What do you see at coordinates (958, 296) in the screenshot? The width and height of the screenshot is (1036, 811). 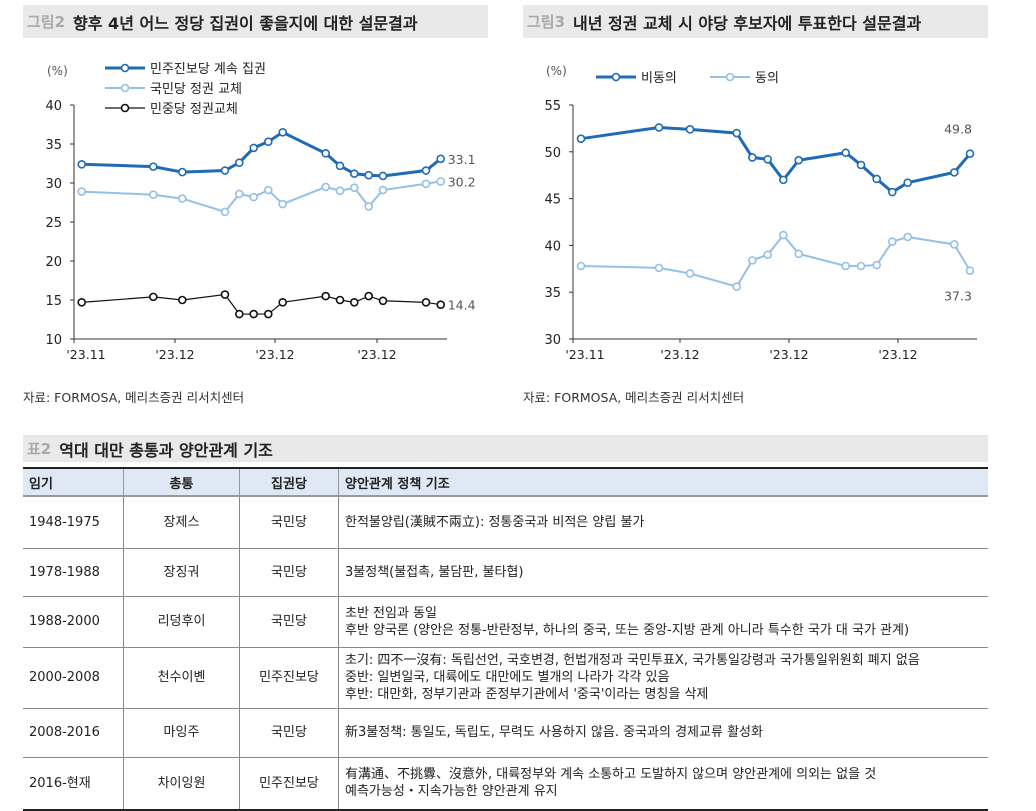 I see `end-value-label: 37.3` at bounding box center [958, 296].